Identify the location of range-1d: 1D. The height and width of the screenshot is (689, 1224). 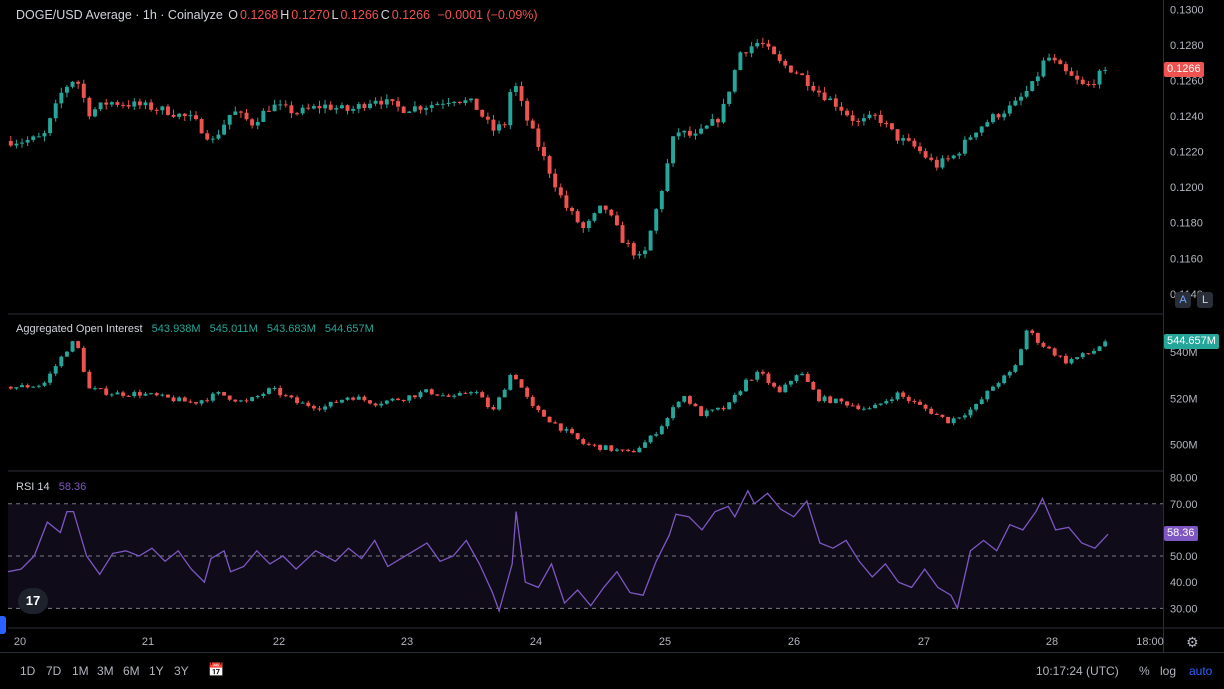
(28, 671).